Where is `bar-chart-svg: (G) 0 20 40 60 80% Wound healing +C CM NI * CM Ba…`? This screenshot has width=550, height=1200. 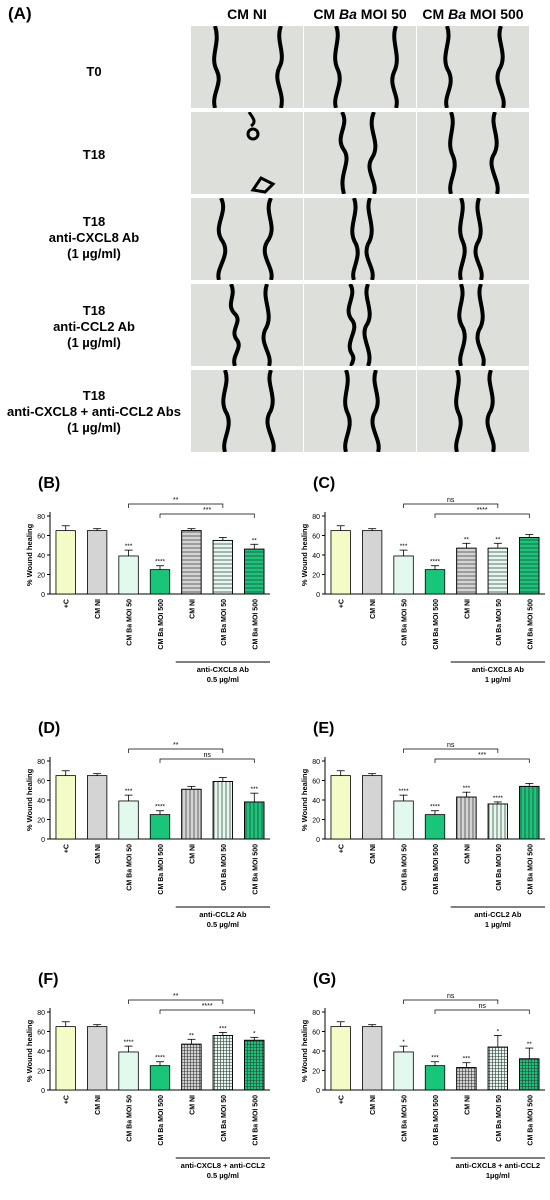 bar-chart-svg: (G) 0 20 40 60 80% Wound healing +C CM NI * CM Ba… is located at coordinates (422, 1075).